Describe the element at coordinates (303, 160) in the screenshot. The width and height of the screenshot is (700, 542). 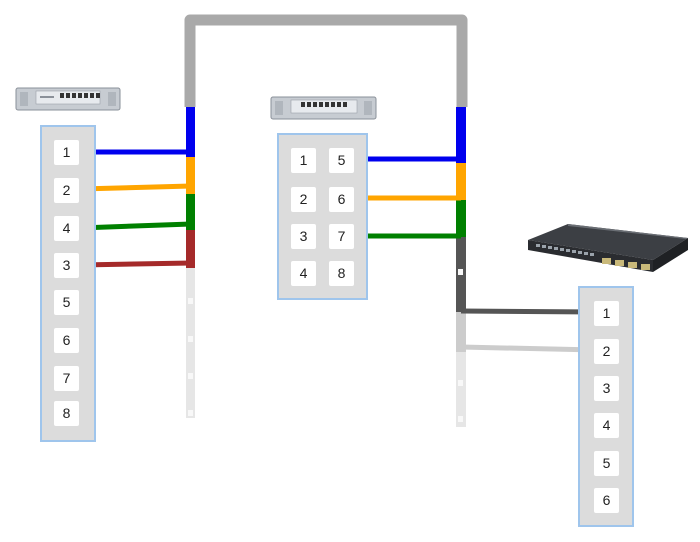
I see `mid-port: 1` at that location.